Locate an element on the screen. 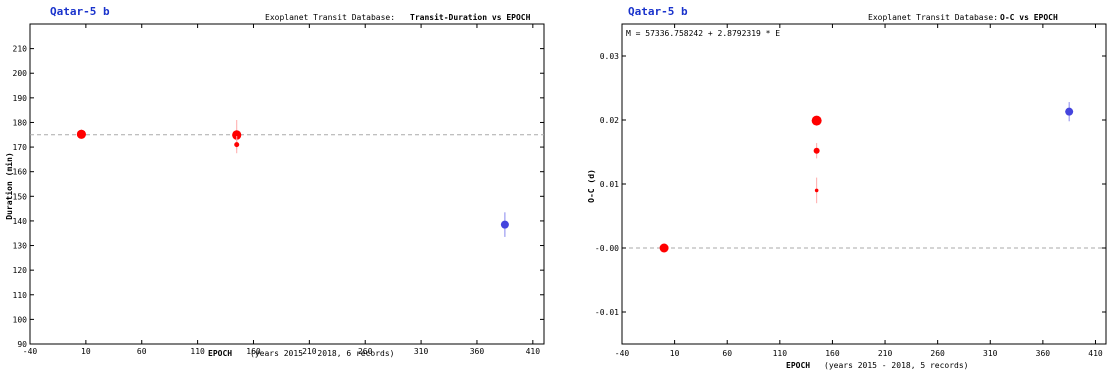 This screenshot has width=1112, height=374. y-tick-label: 150 is located at coordinates (20, 196).